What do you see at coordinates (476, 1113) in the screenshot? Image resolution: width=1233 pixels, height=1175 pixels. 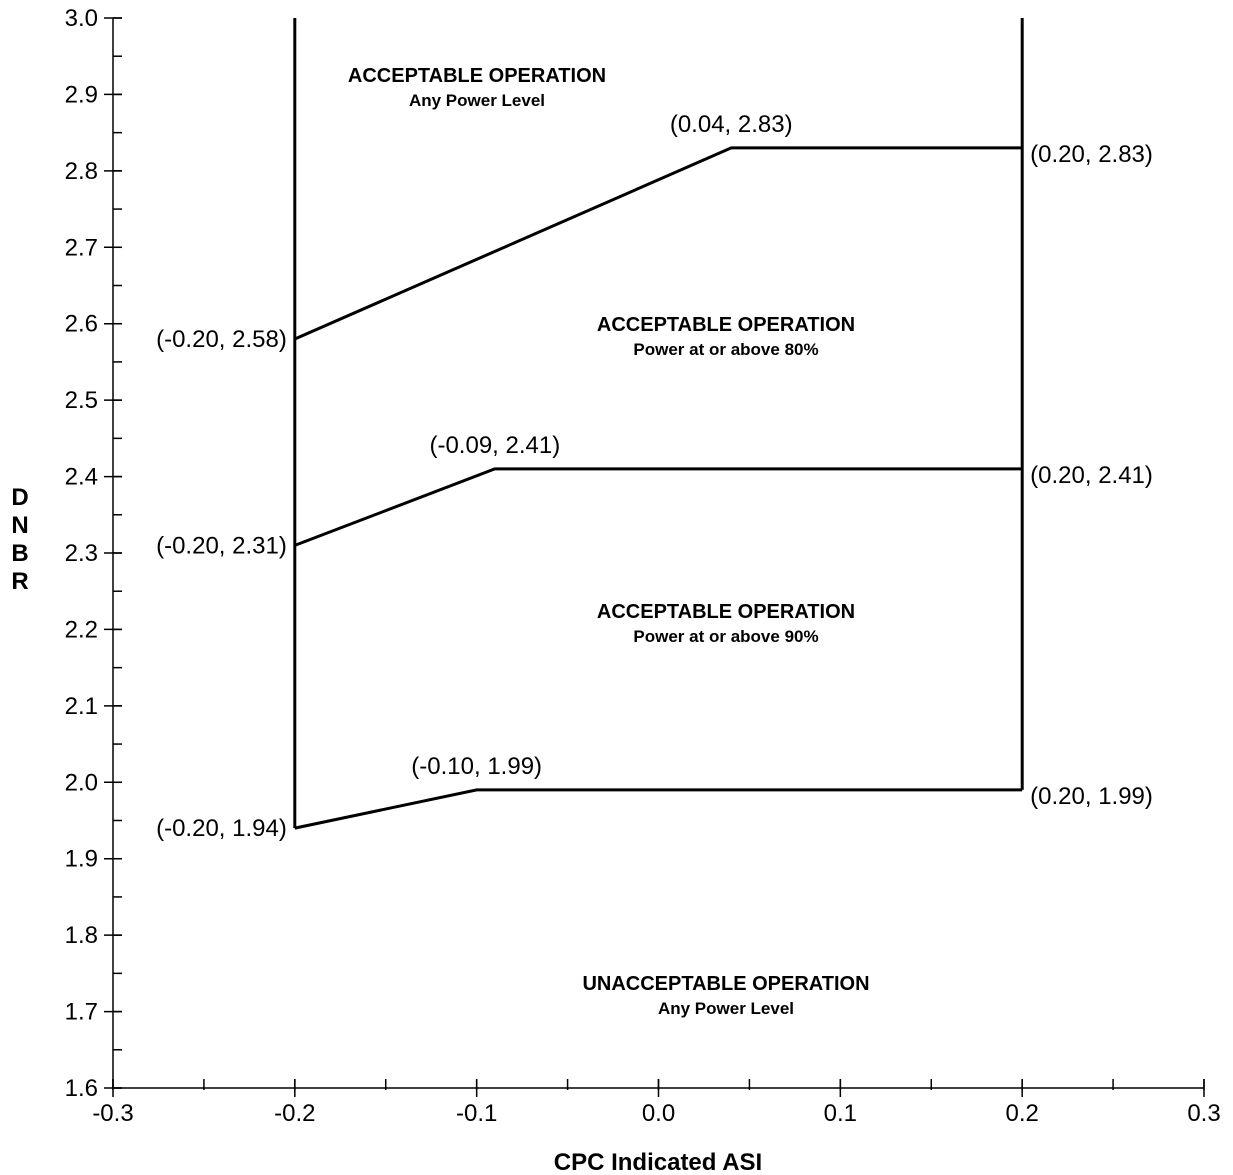 I see `x-tick-label: -0.1` at bounding box center [476, 1113].